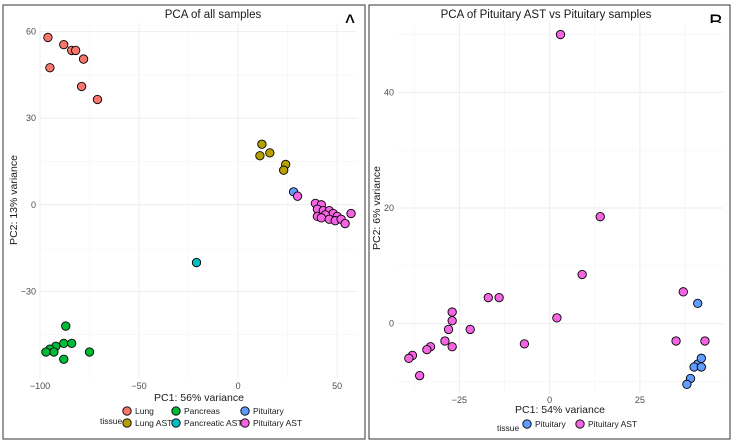  What do you see at coordinates (31, 118) in the screenshot?
I see `y-tick-label: 30` at bounding box center [31, 118].